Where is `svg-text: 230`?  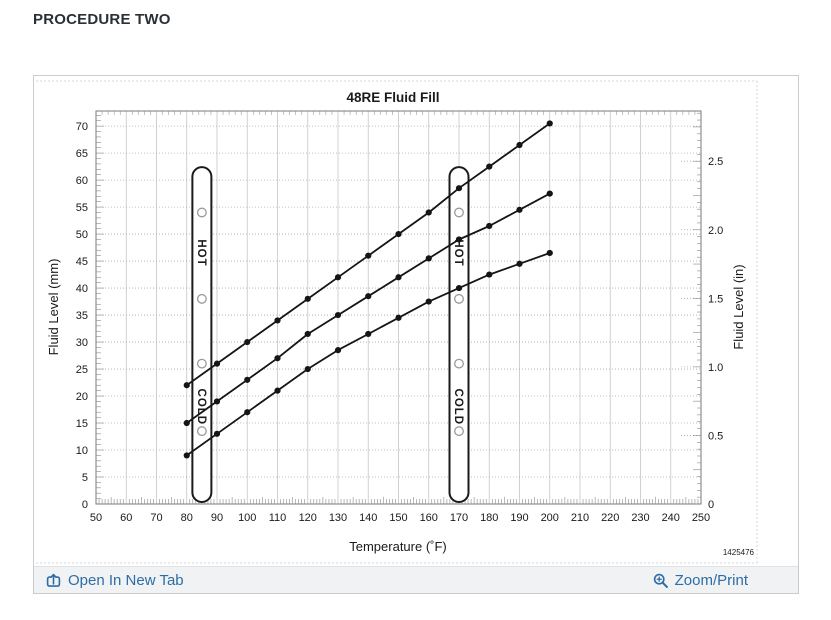
svg-text: 230 is located at coordinates (640, 518).